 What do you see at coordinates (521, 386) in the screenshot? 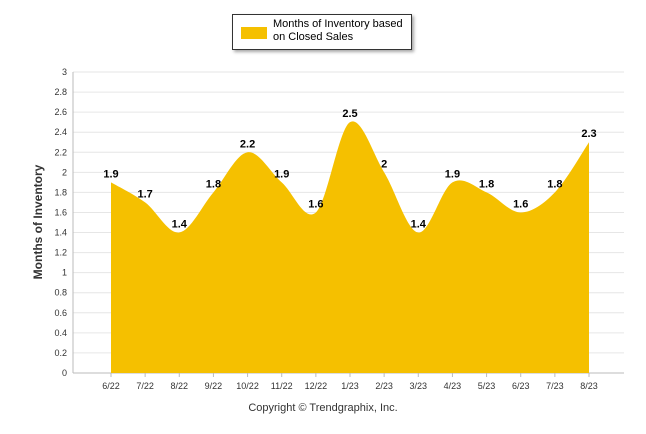
I see `x-tick-label: 6/23` at bounding box center [521, 386].